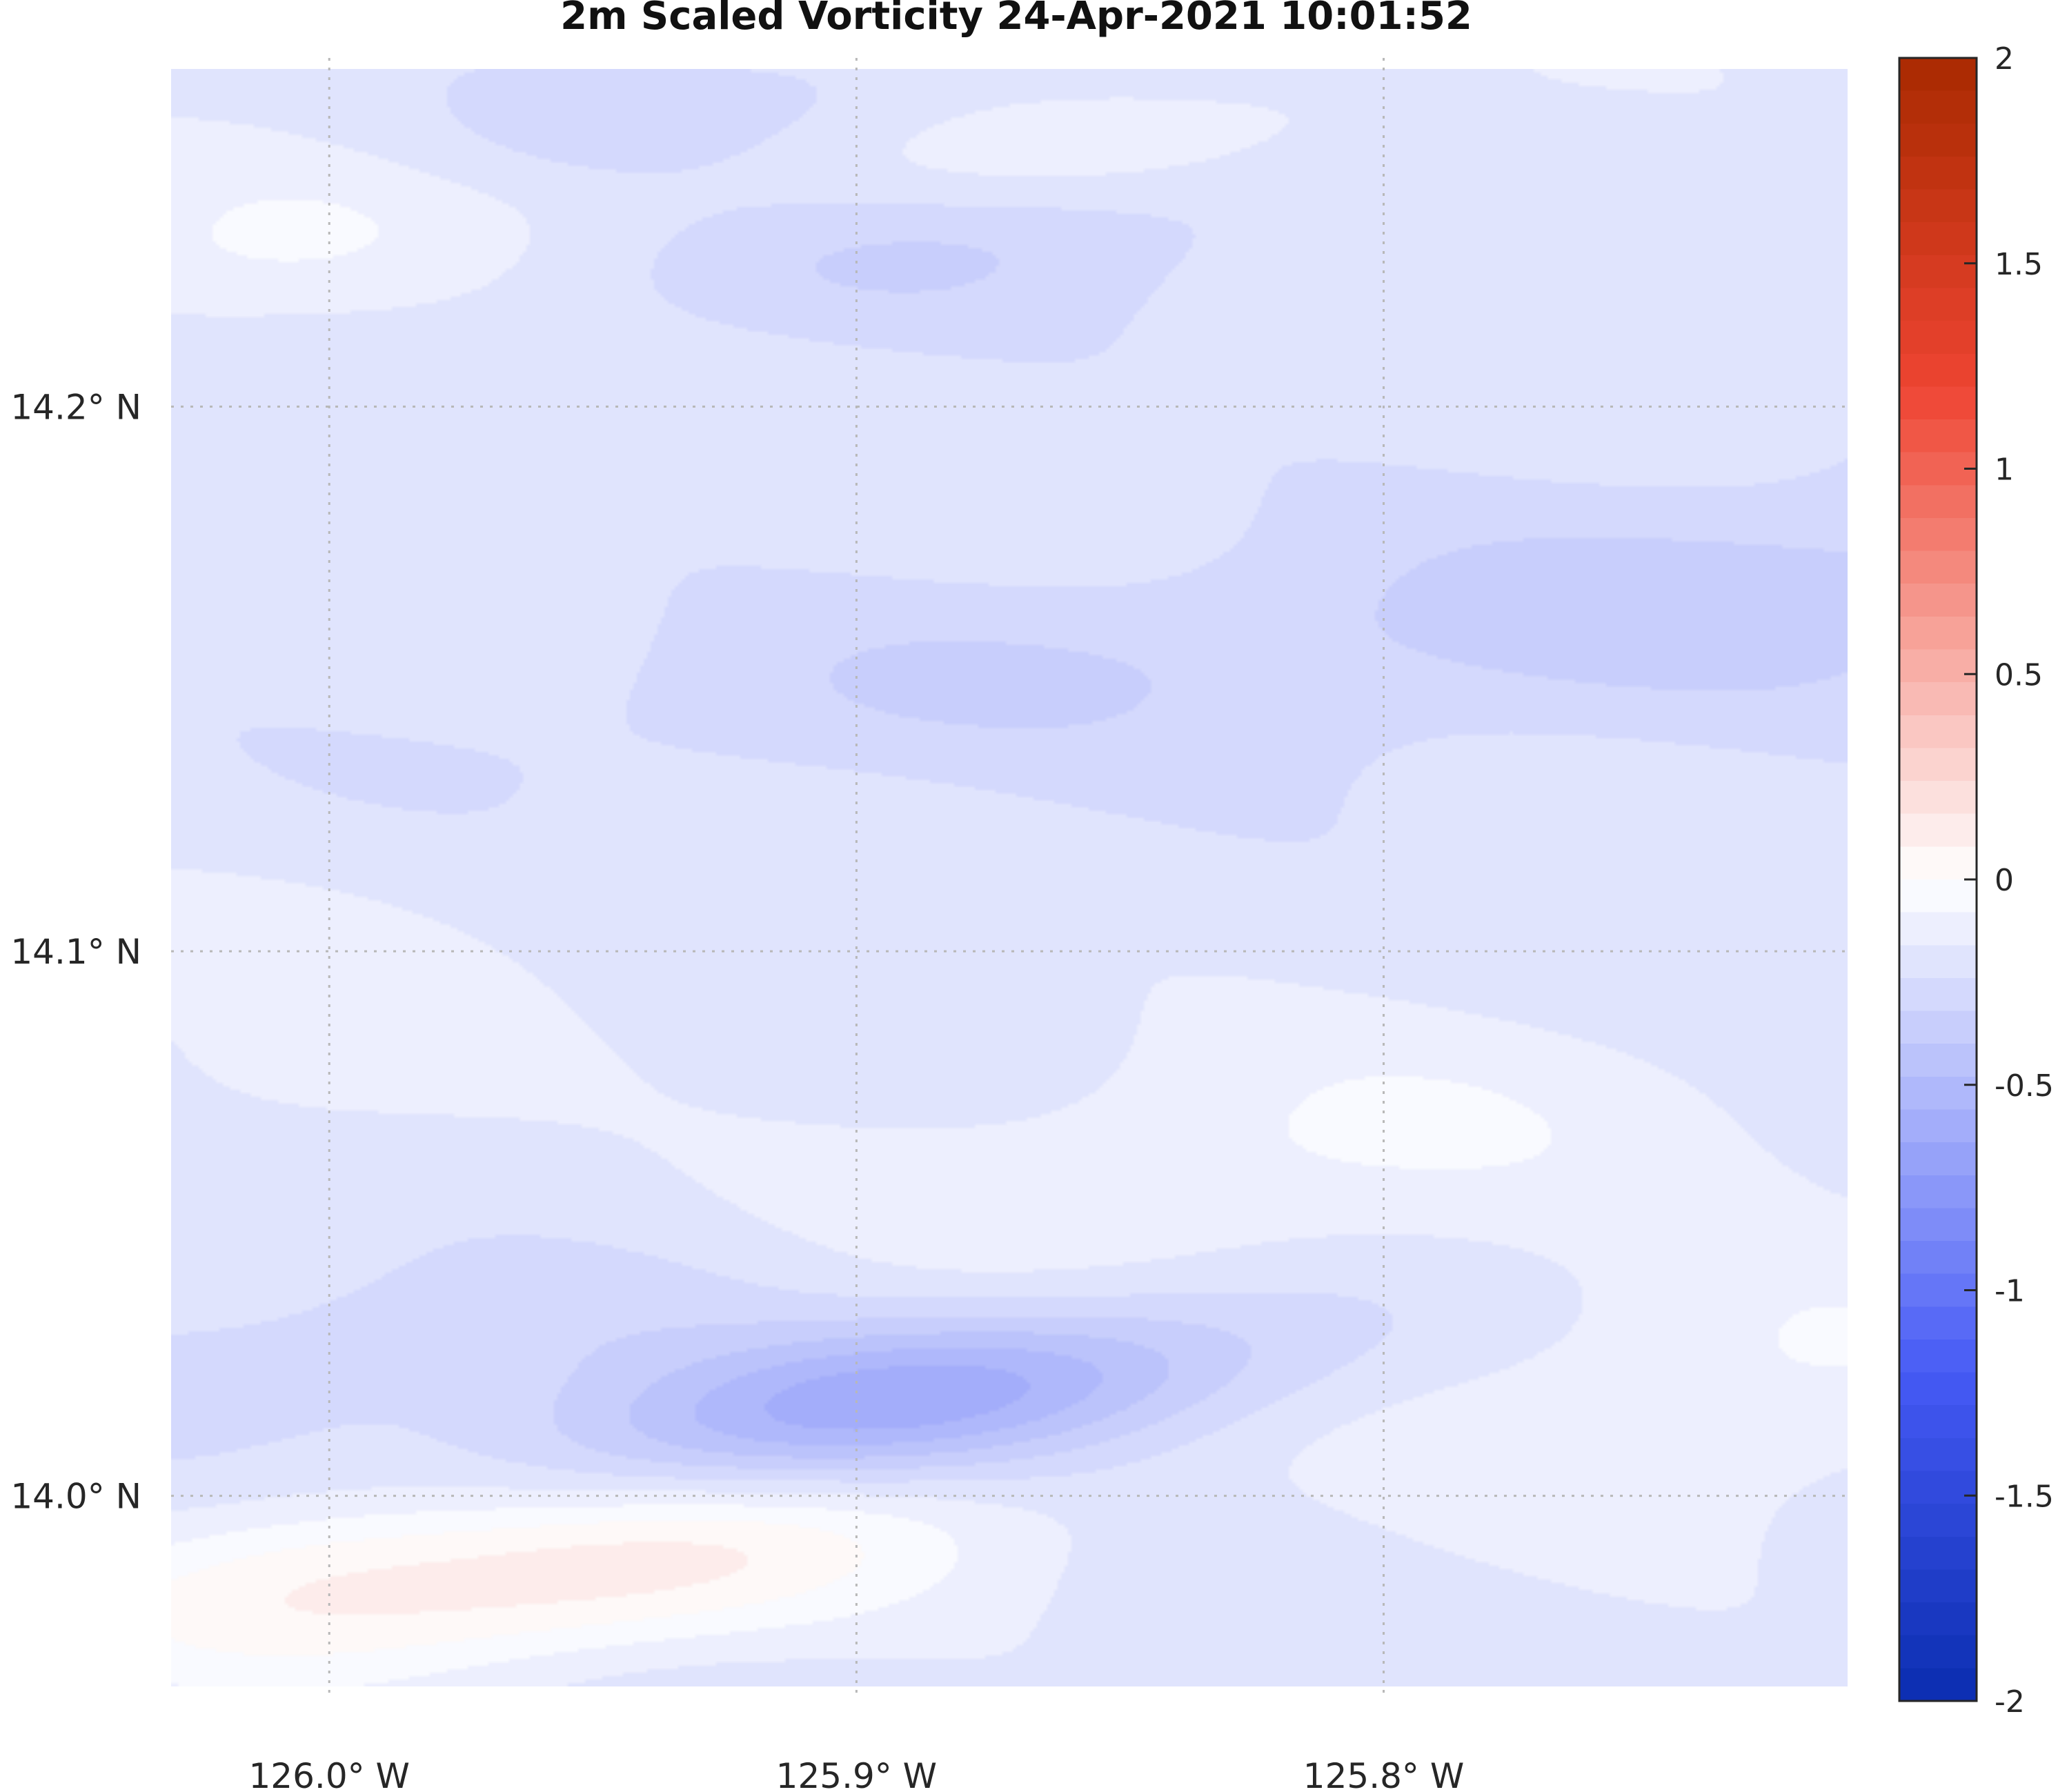  Describe the element at coordinates (2004, 470) in the screenshot. I see `colorbar-tick-label-2: 1` at that location.